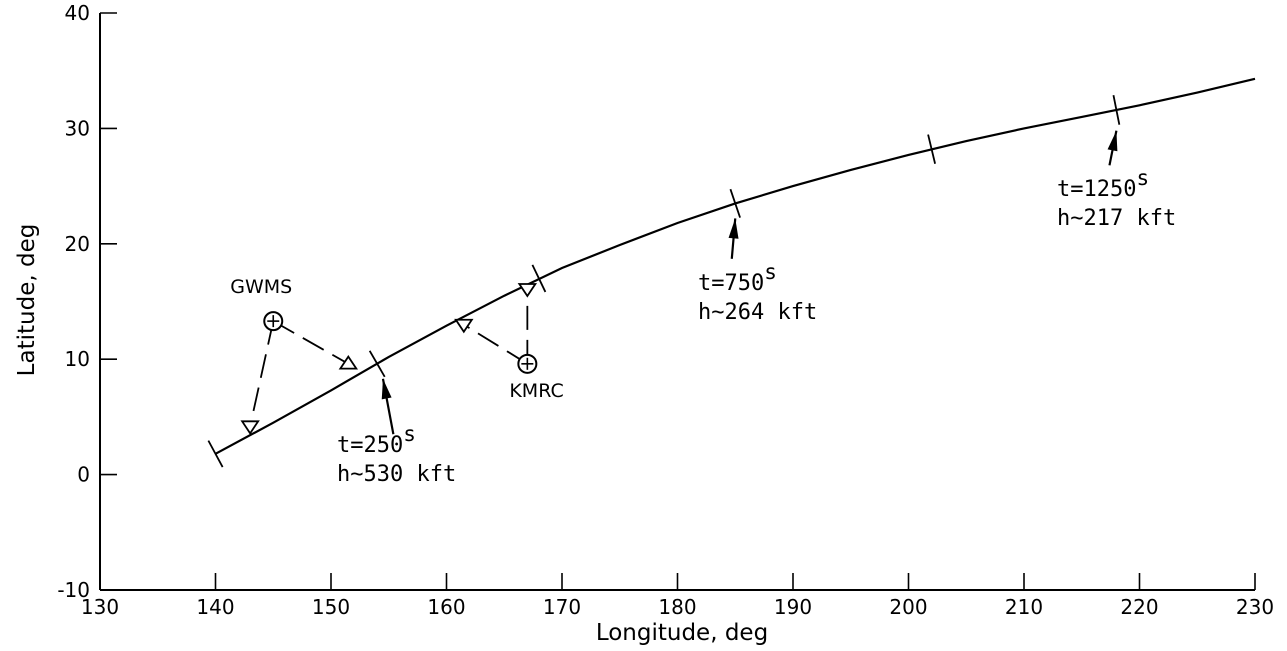  What do you see at coordinates (331, 607) in the screenshot?
I see `x-tick-label: 150` at bounding box center [331, 607].